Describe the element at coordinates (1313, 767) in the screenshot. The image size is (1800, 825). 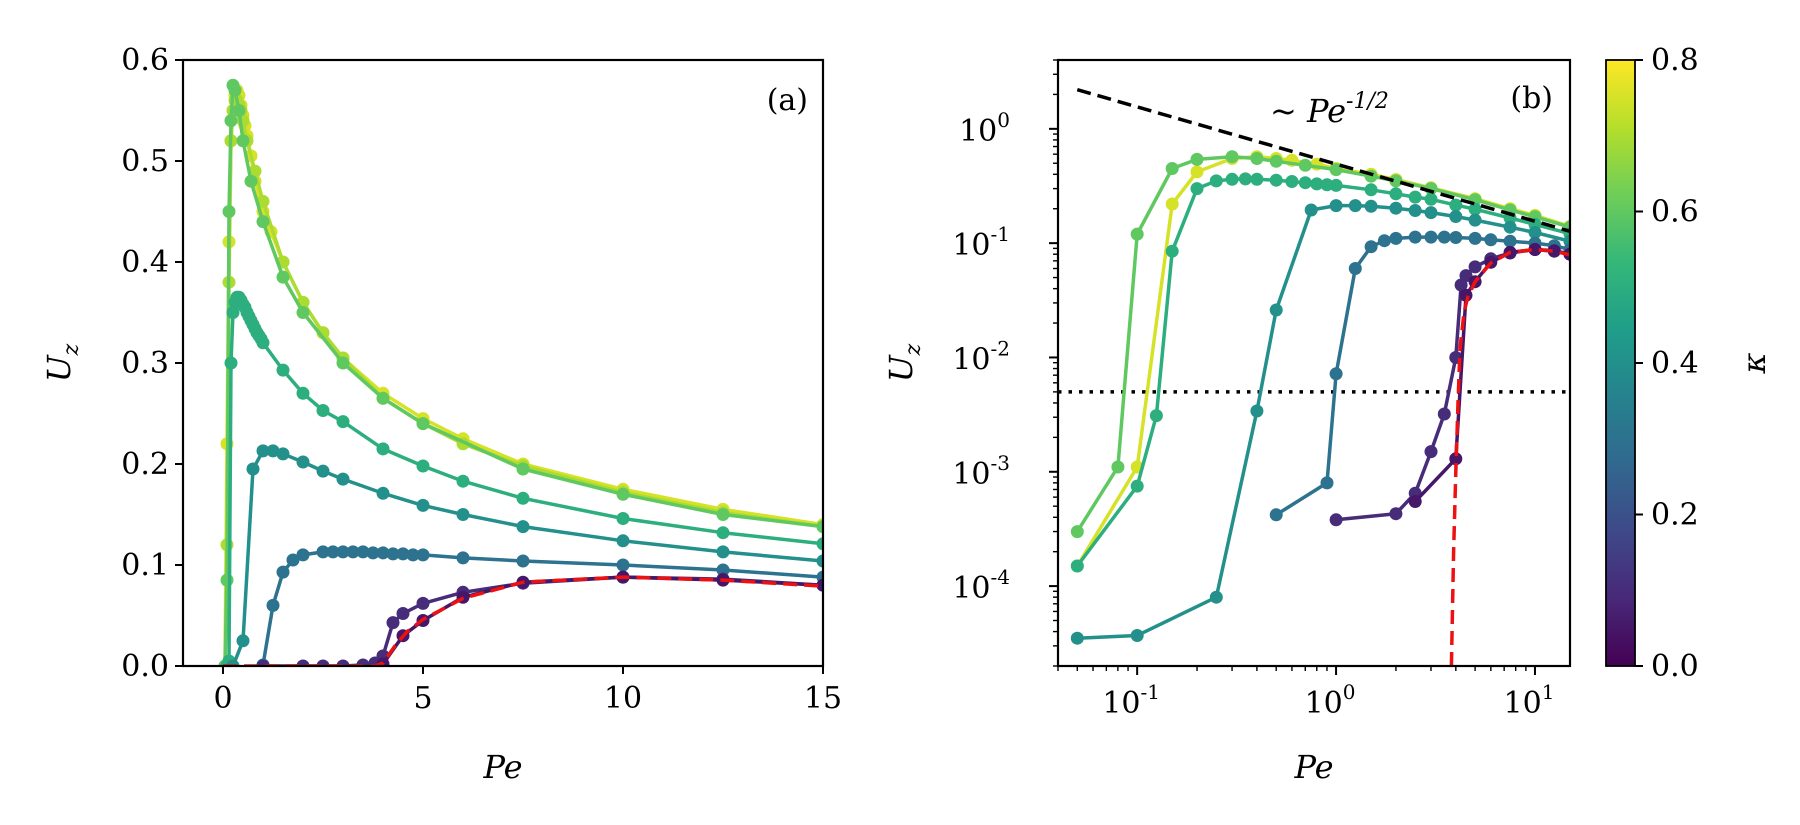
I see `panel-b-xlabel: Pe` at that location.